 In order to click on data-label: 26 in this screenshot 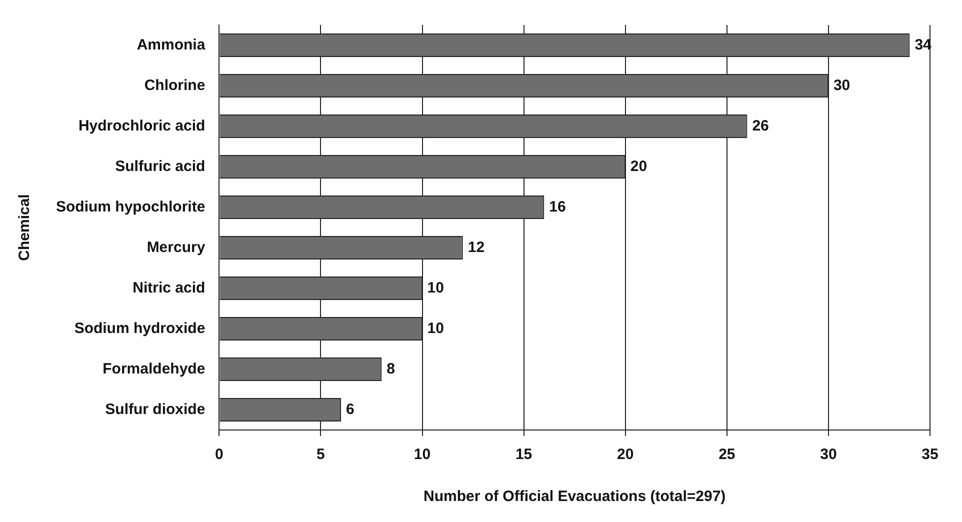, I will do `click(760, 125)`.